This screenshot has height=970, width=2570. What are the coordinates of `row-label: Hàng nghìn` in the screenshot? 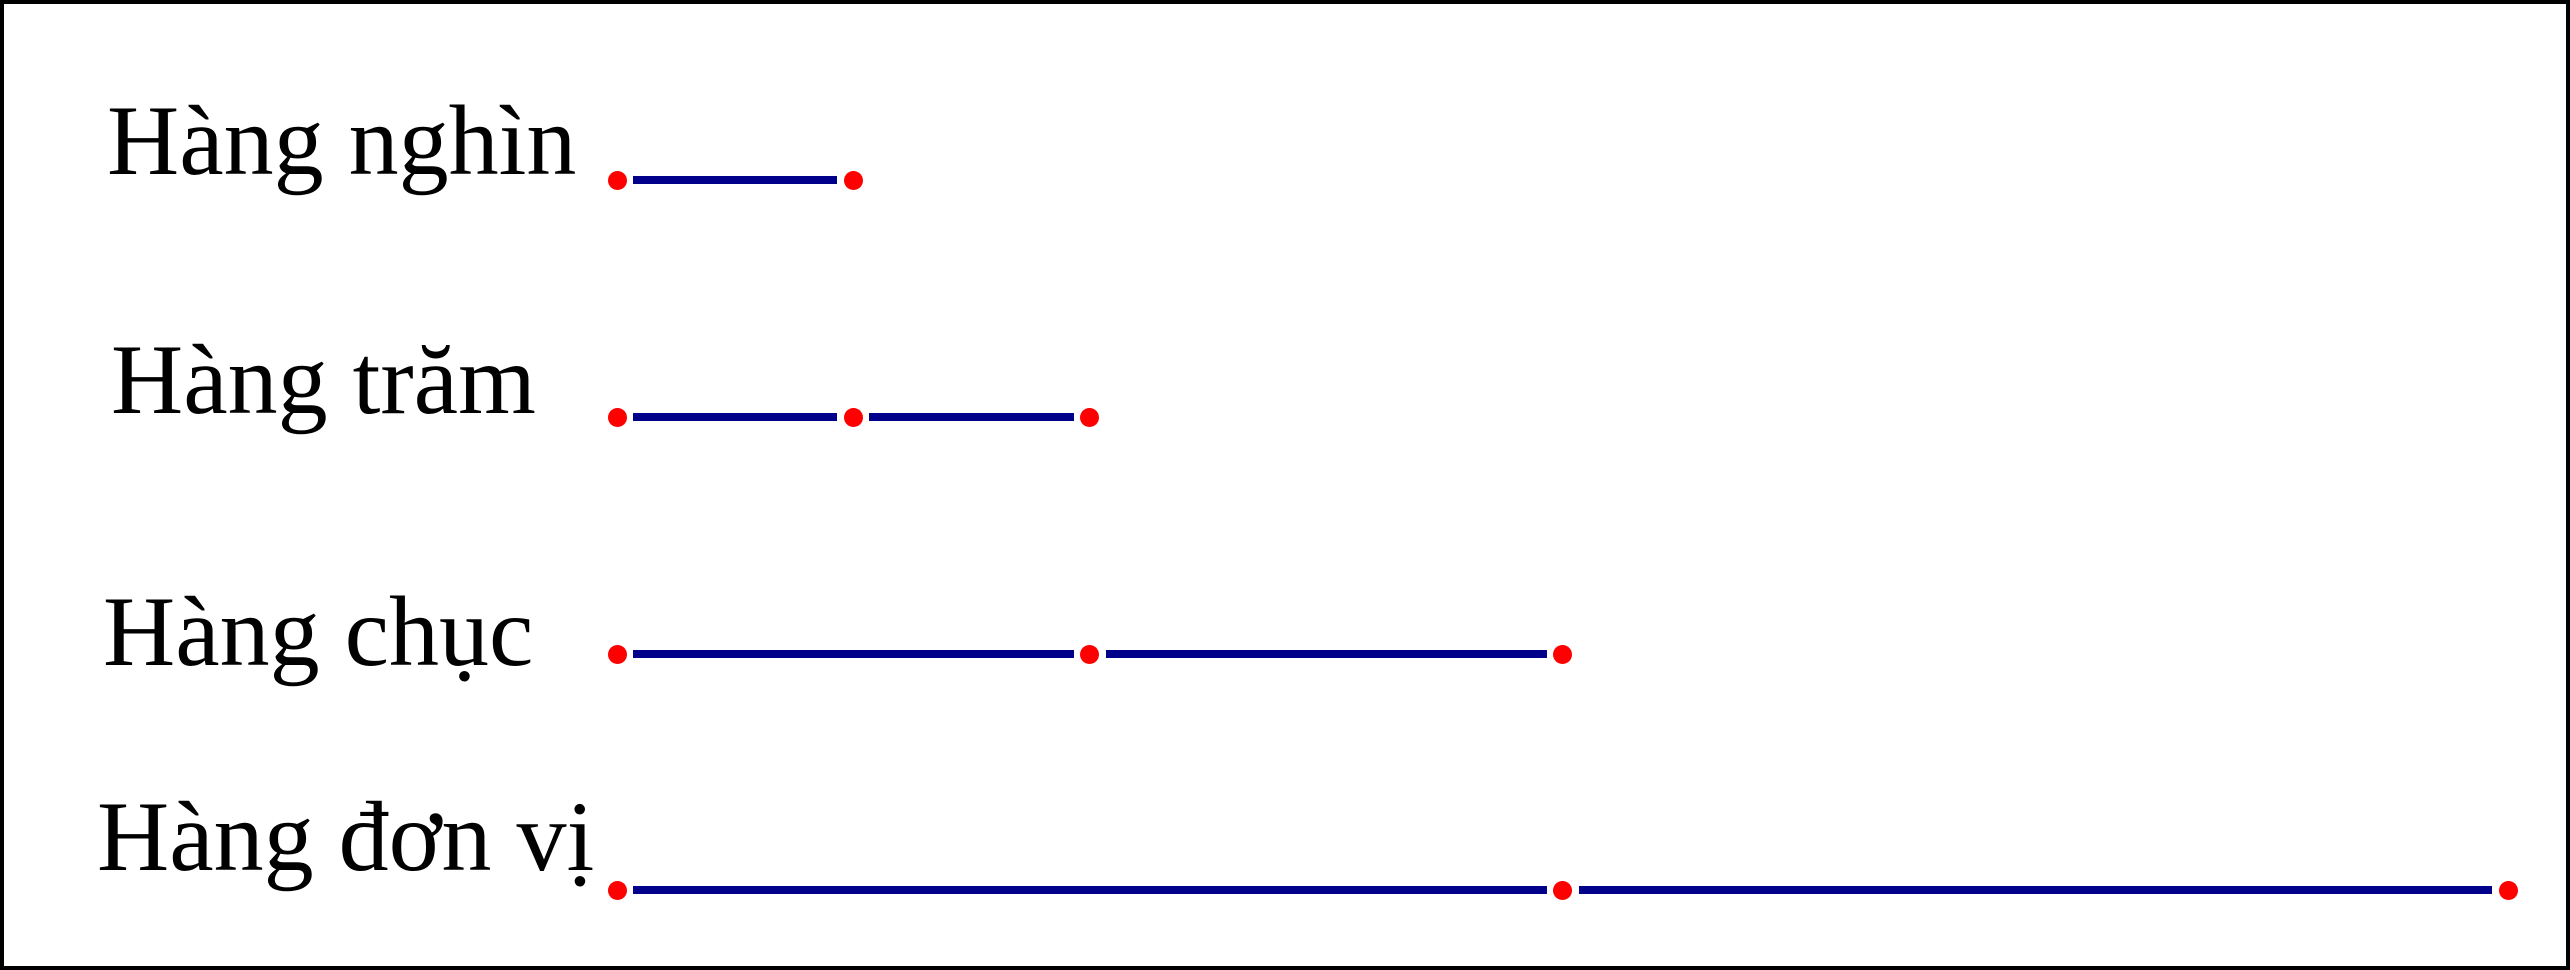 It's located at (342, 140).